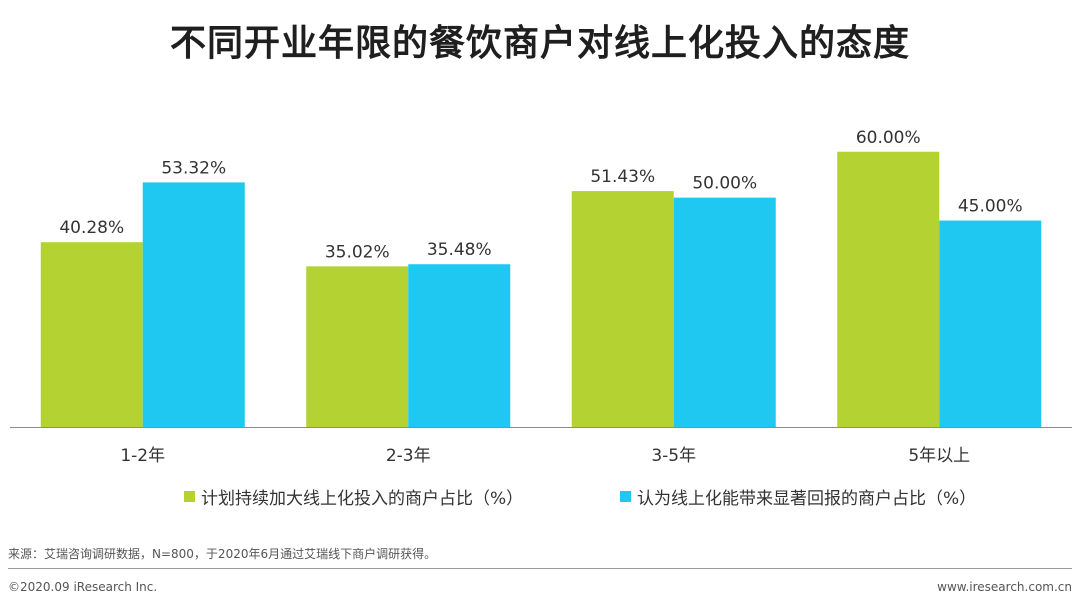 This screenshot has width=1080, height=615. I want to click on x-tick-label-4: 5年以上, so click(939, 456).